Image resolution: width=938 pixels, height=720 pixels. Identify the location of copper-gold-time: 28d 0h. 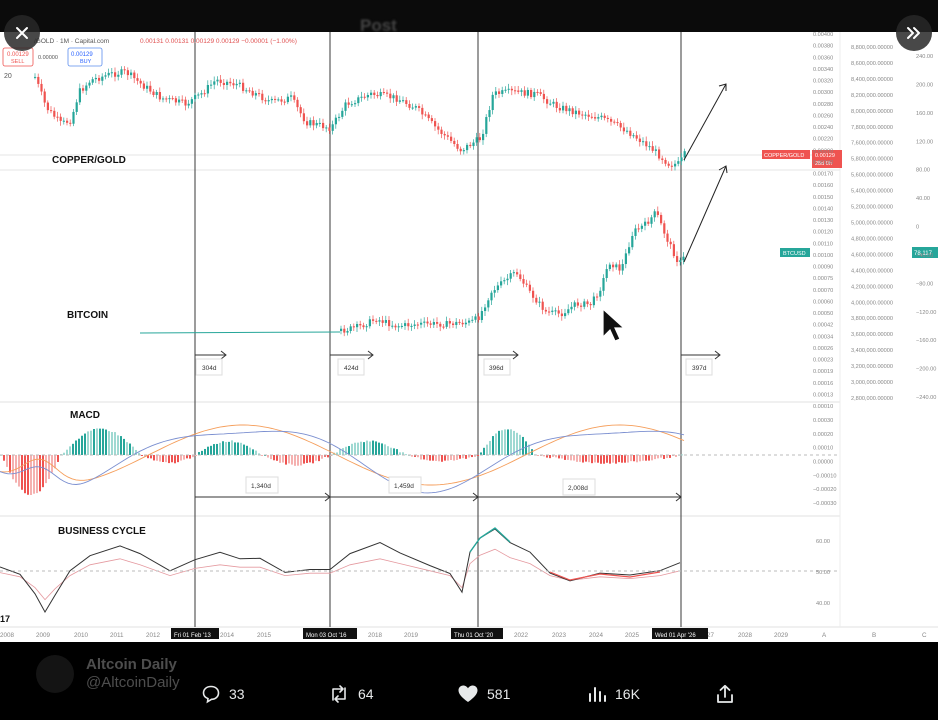
(823, 164).